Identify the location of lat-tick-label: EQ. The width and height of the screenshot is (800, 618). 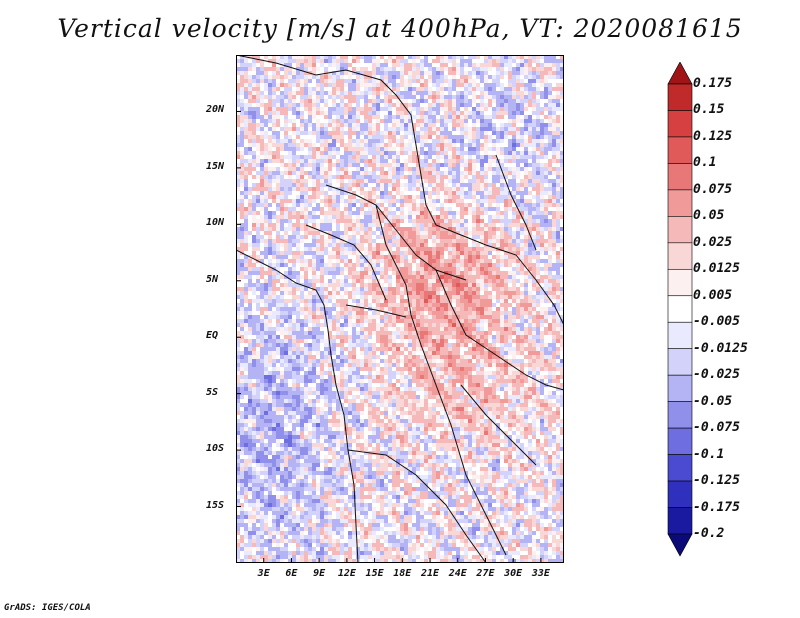
(212, 336).